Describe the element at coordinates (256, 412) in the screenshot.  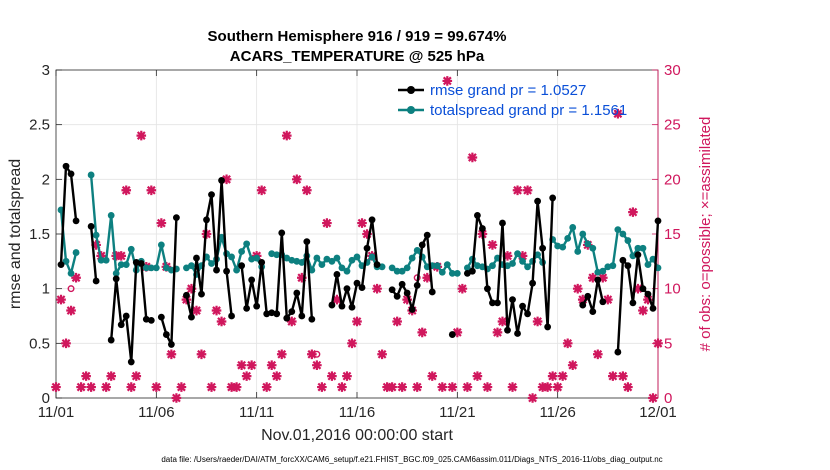
I see `x-tick-label: 11/11` at that location.